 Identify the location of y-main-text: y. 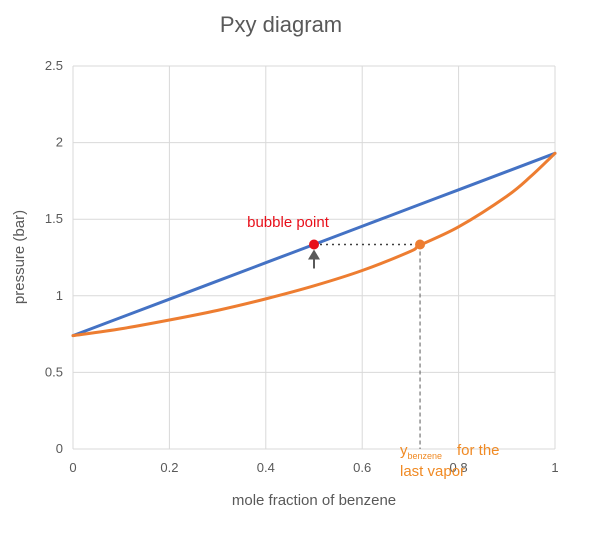
(404, 450).